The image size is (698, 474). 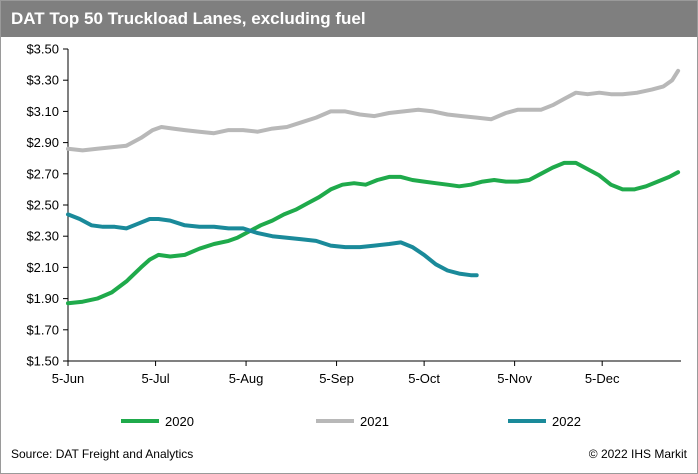 I want to click on x-tick-label: 5-Jun, so click(x=68, y=378).